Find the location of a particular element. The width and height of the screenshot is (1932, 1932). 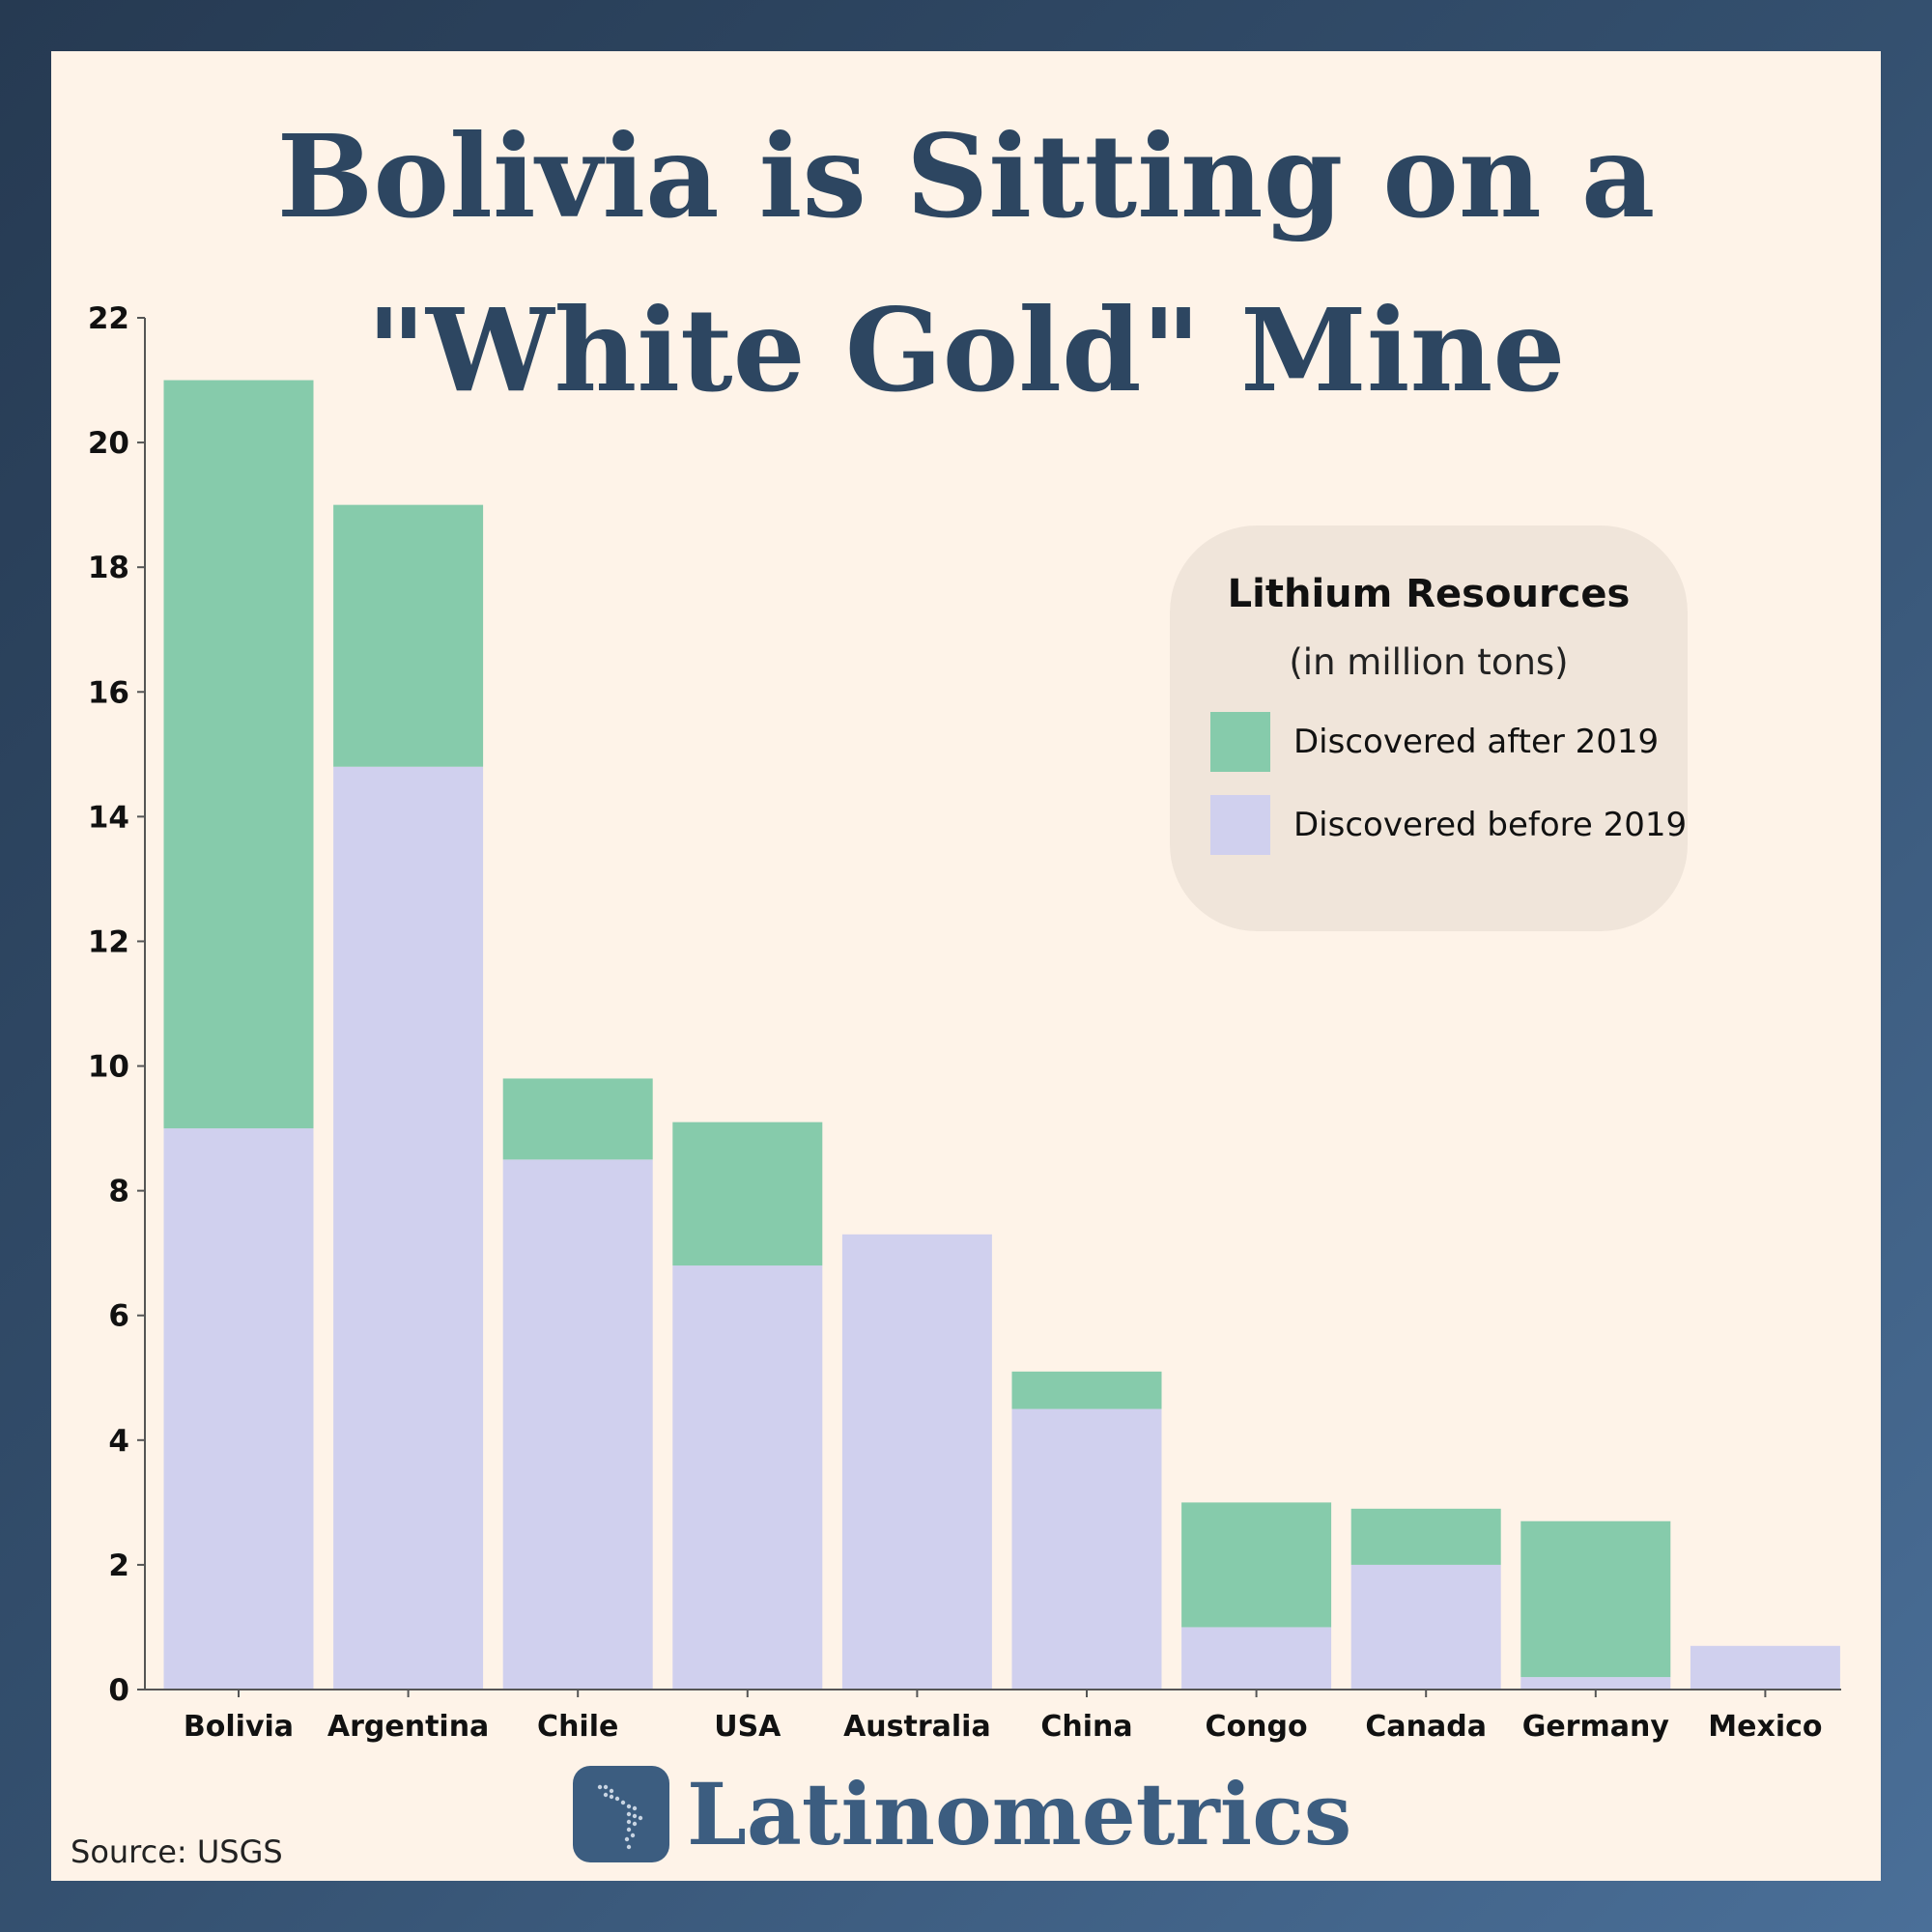

legend-item-after: Discovered after 2019 is located at coordinates (1434, 742).